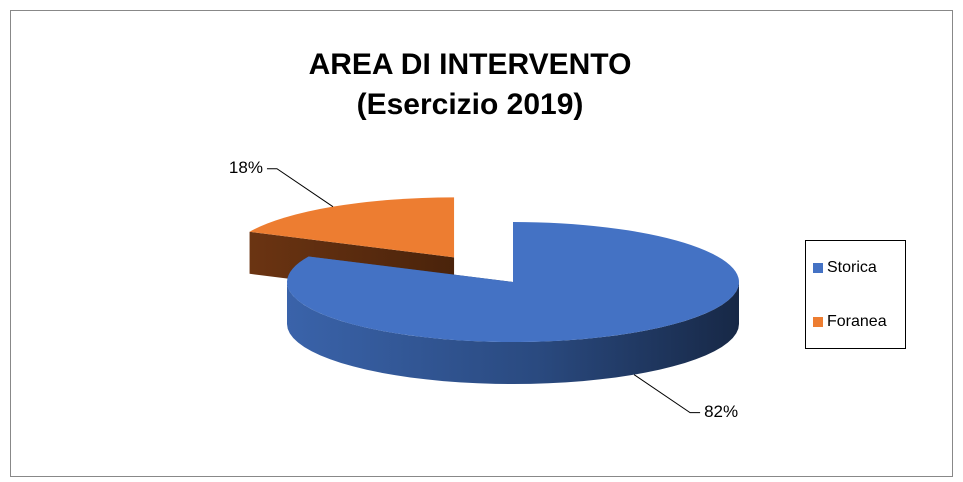  What do you see at coordinates (855, 294) in the screenshot?
I see `legend-box` at bounding box center [855, 294].